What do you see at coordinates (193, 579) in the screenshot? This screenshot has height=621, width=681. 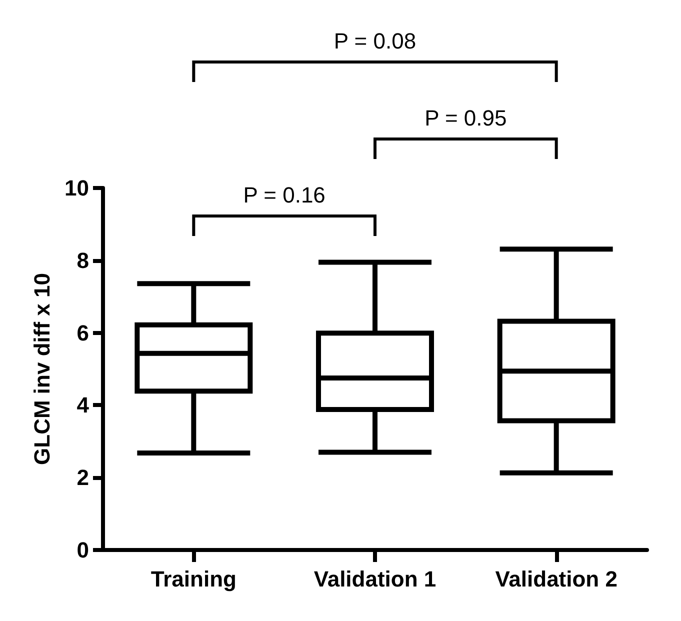 I see `x-tick-label: Training` at bounding box center [193, 579].